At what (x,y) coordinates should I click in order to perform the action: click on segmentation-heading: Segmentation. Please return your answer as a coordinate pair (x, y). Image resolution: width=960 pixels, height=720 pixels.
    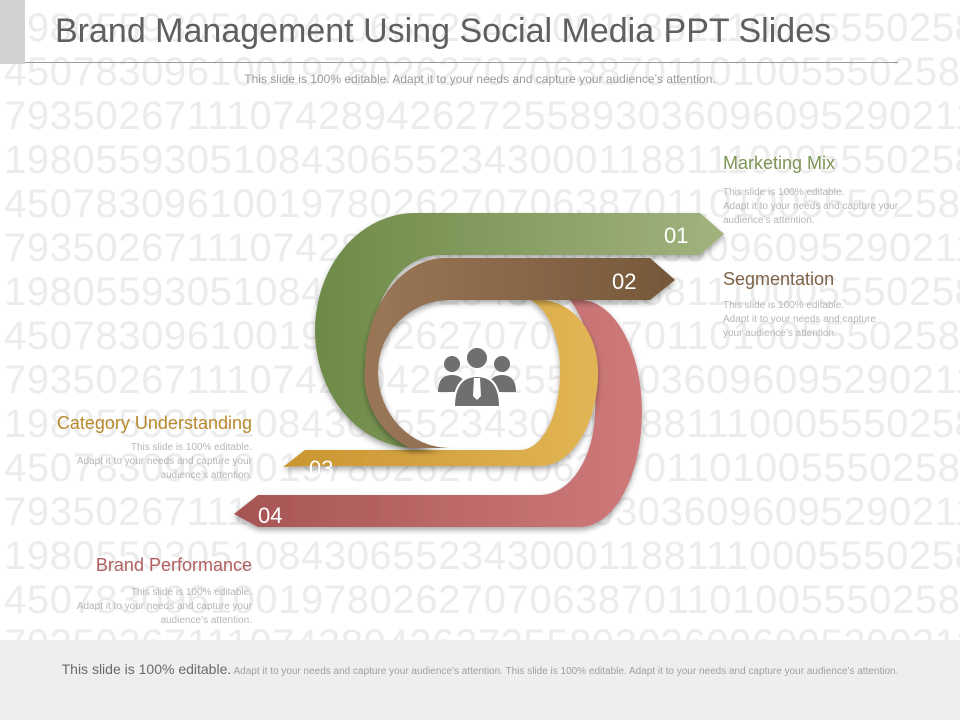
    Looking at the image, I should click on (779, 279).